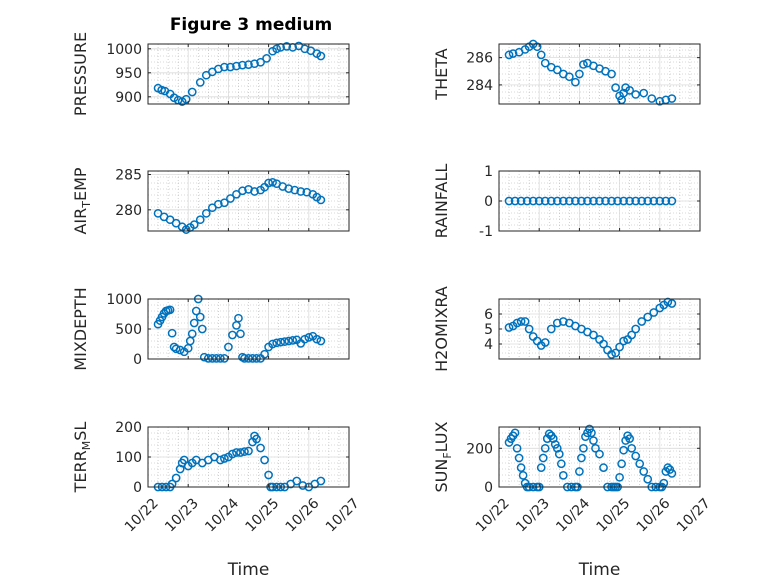 The image size is (778, 588). What do you see at coordinates (210, 329) in the screenshot?
I see `subplot-5: 0 500 1000 MIXDEPTH` at bounding box center [210, 329].